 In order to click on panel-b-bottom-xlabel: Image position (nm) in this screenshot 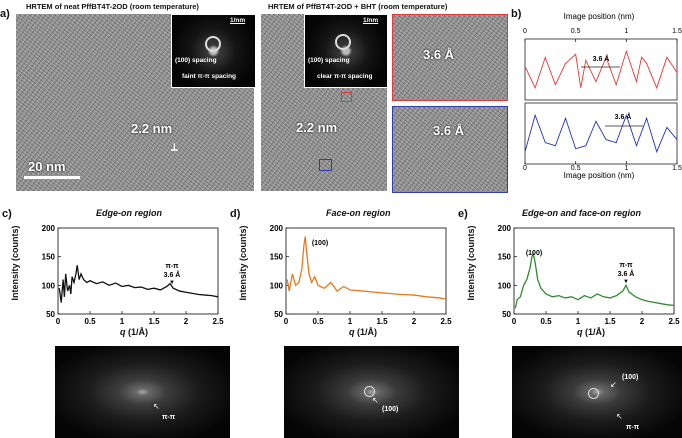, I will do `click(599, 175)`.